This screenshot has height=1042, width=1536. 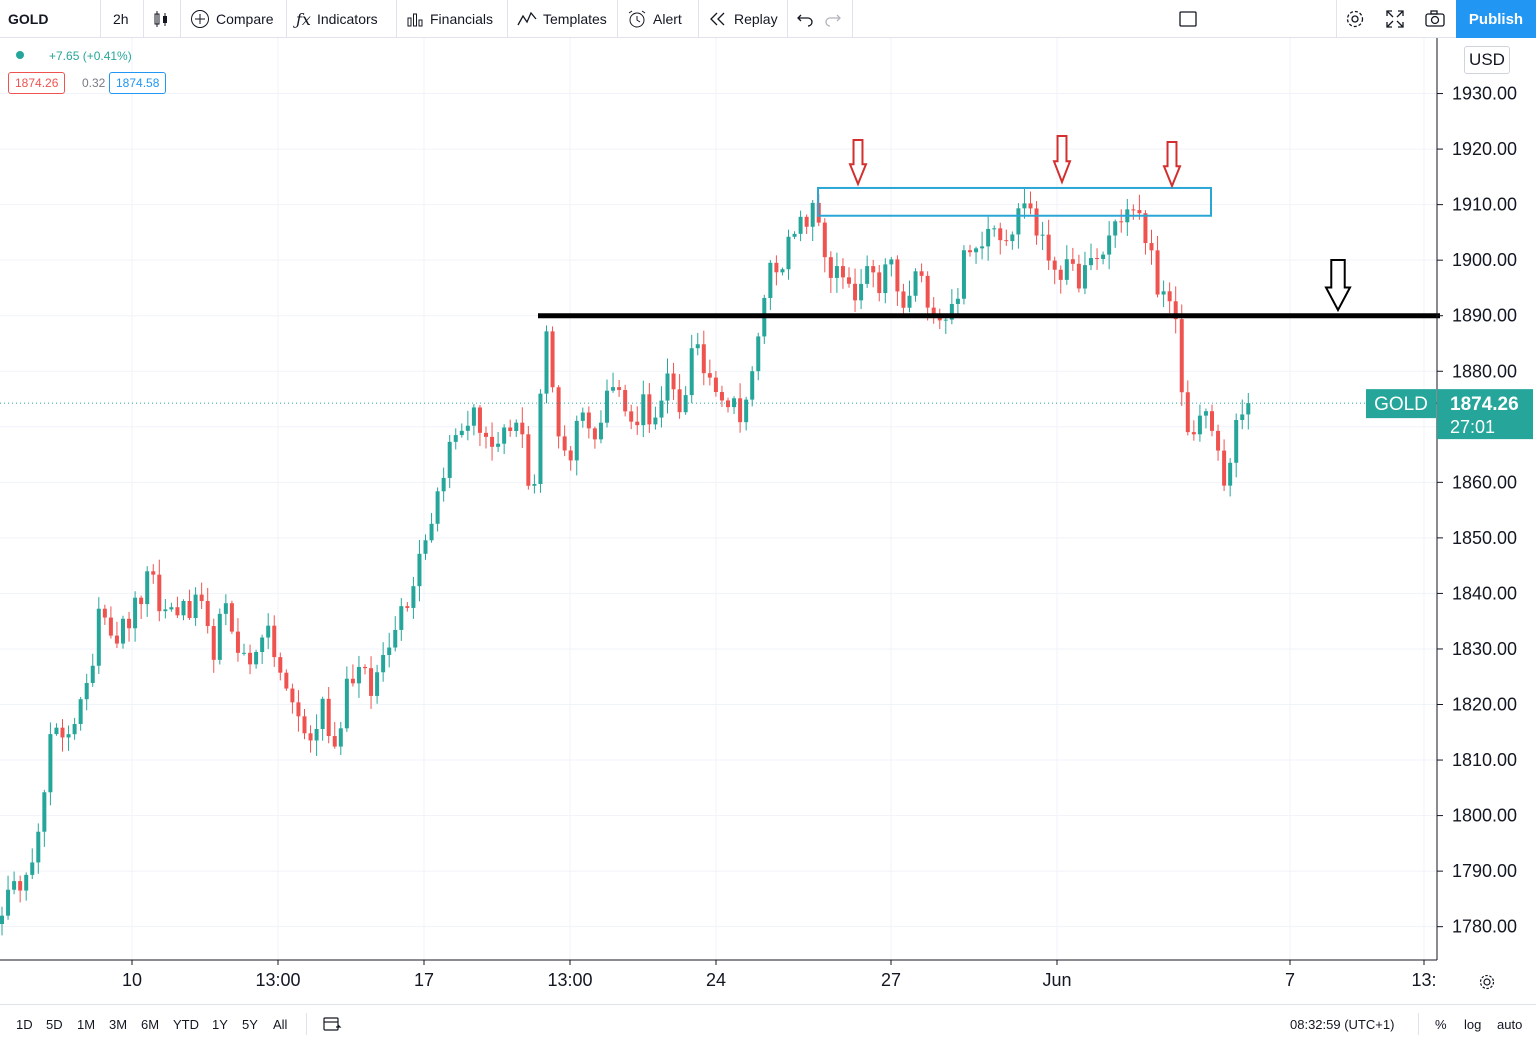 What do you see at coordinates (1423, 980) in the screenshot?
I see `time-tick-label: 13:` at bounding box center [1423, 980].